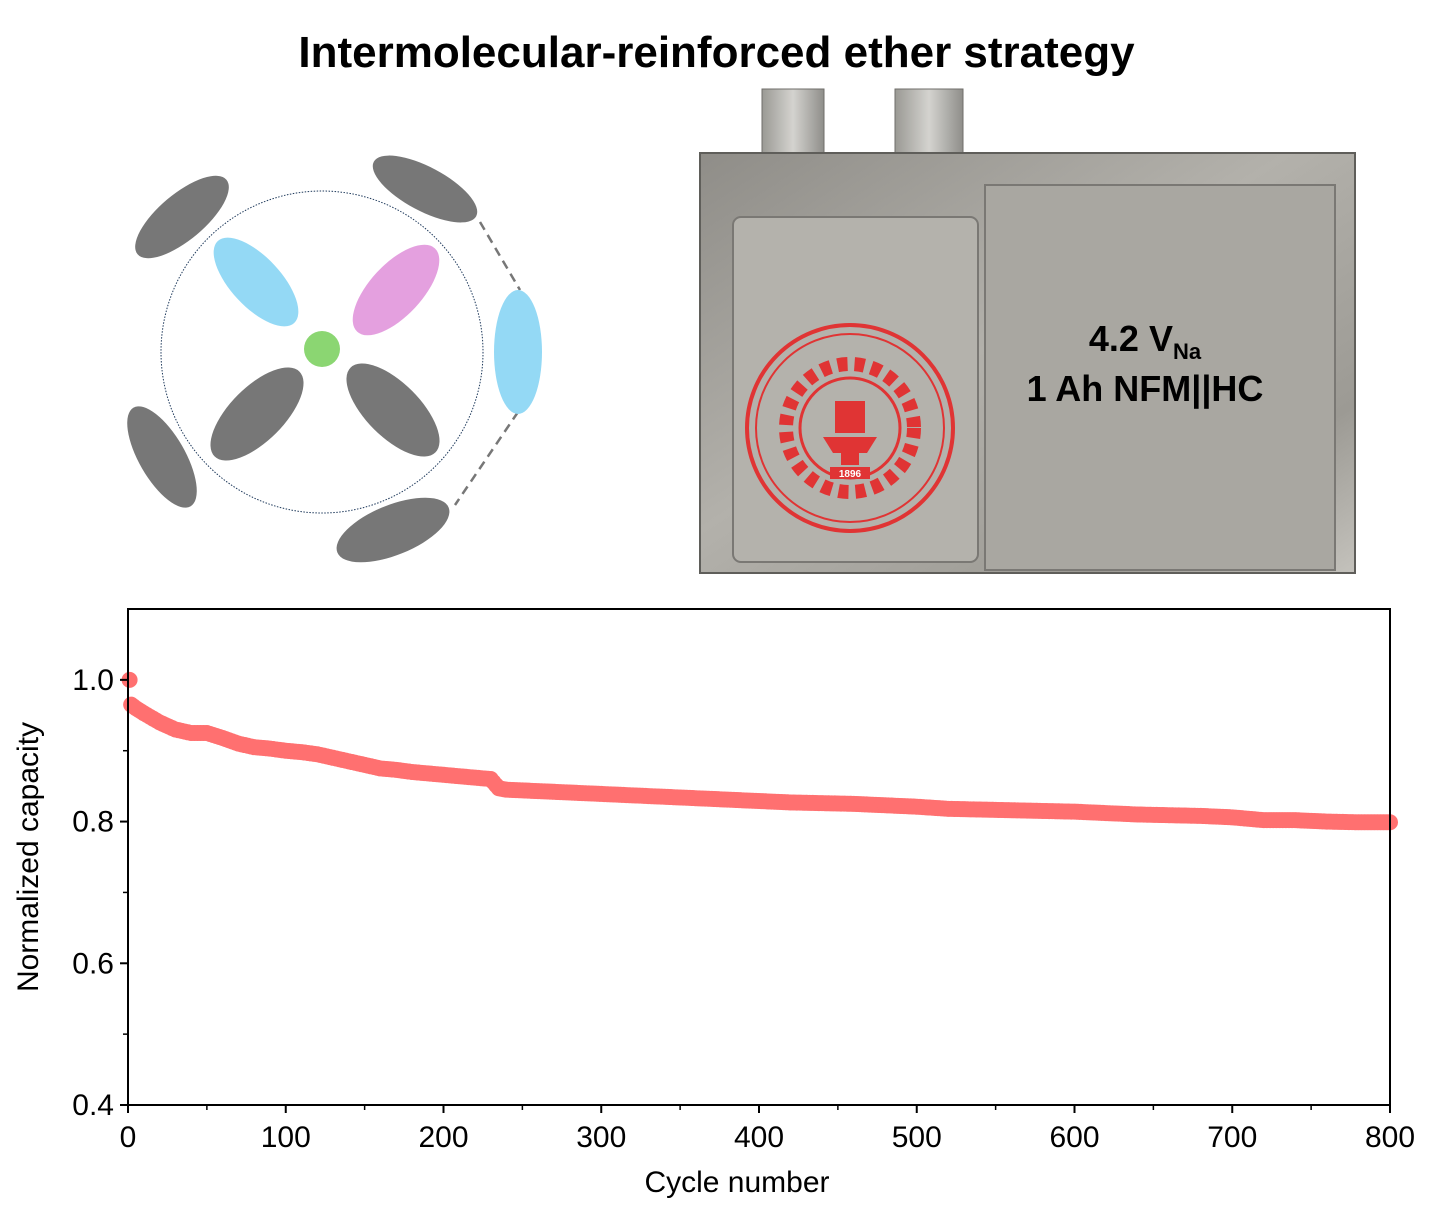  Describe the element at coordinates (256, 282) in the screenshot. I see `inner-blue-molecule` at that location.